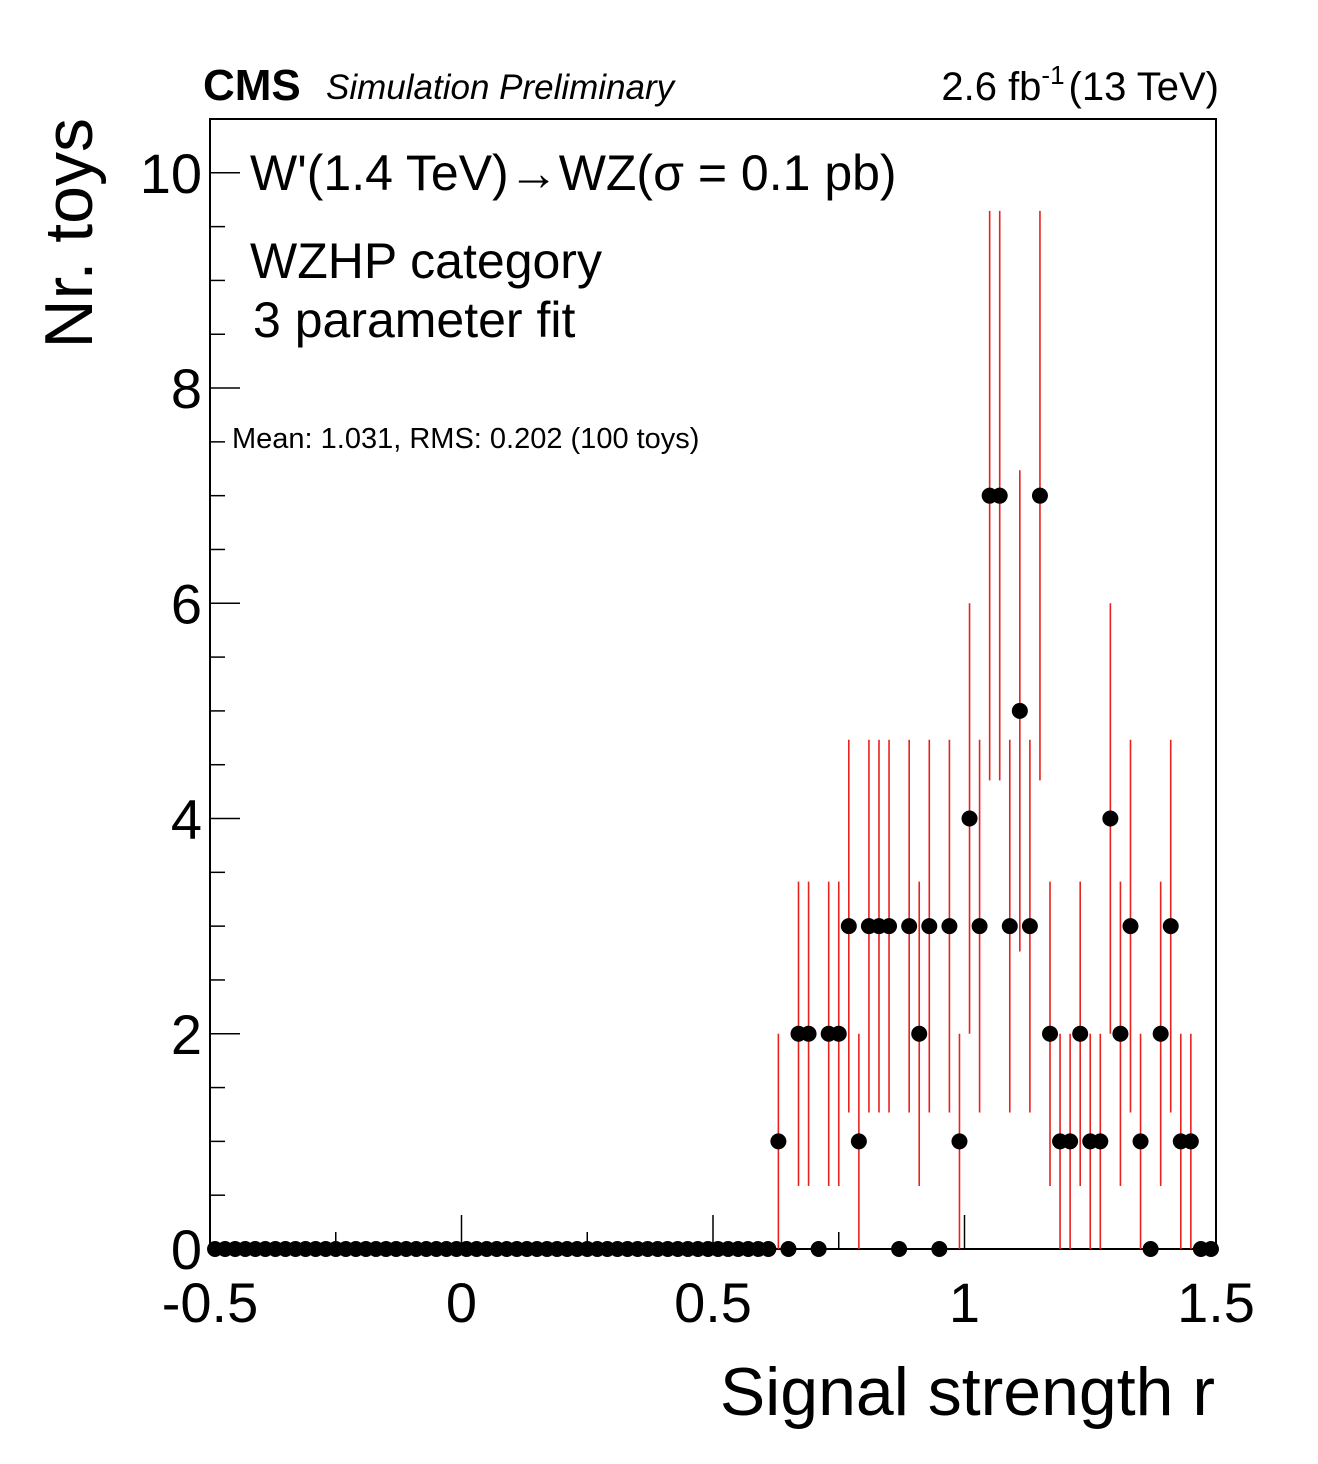 This screenshot has height=1464, width=1318. Describe the element at coordinates (713, 1302) in the screenshot. I see `x-tick-label: 0.5` at that location.